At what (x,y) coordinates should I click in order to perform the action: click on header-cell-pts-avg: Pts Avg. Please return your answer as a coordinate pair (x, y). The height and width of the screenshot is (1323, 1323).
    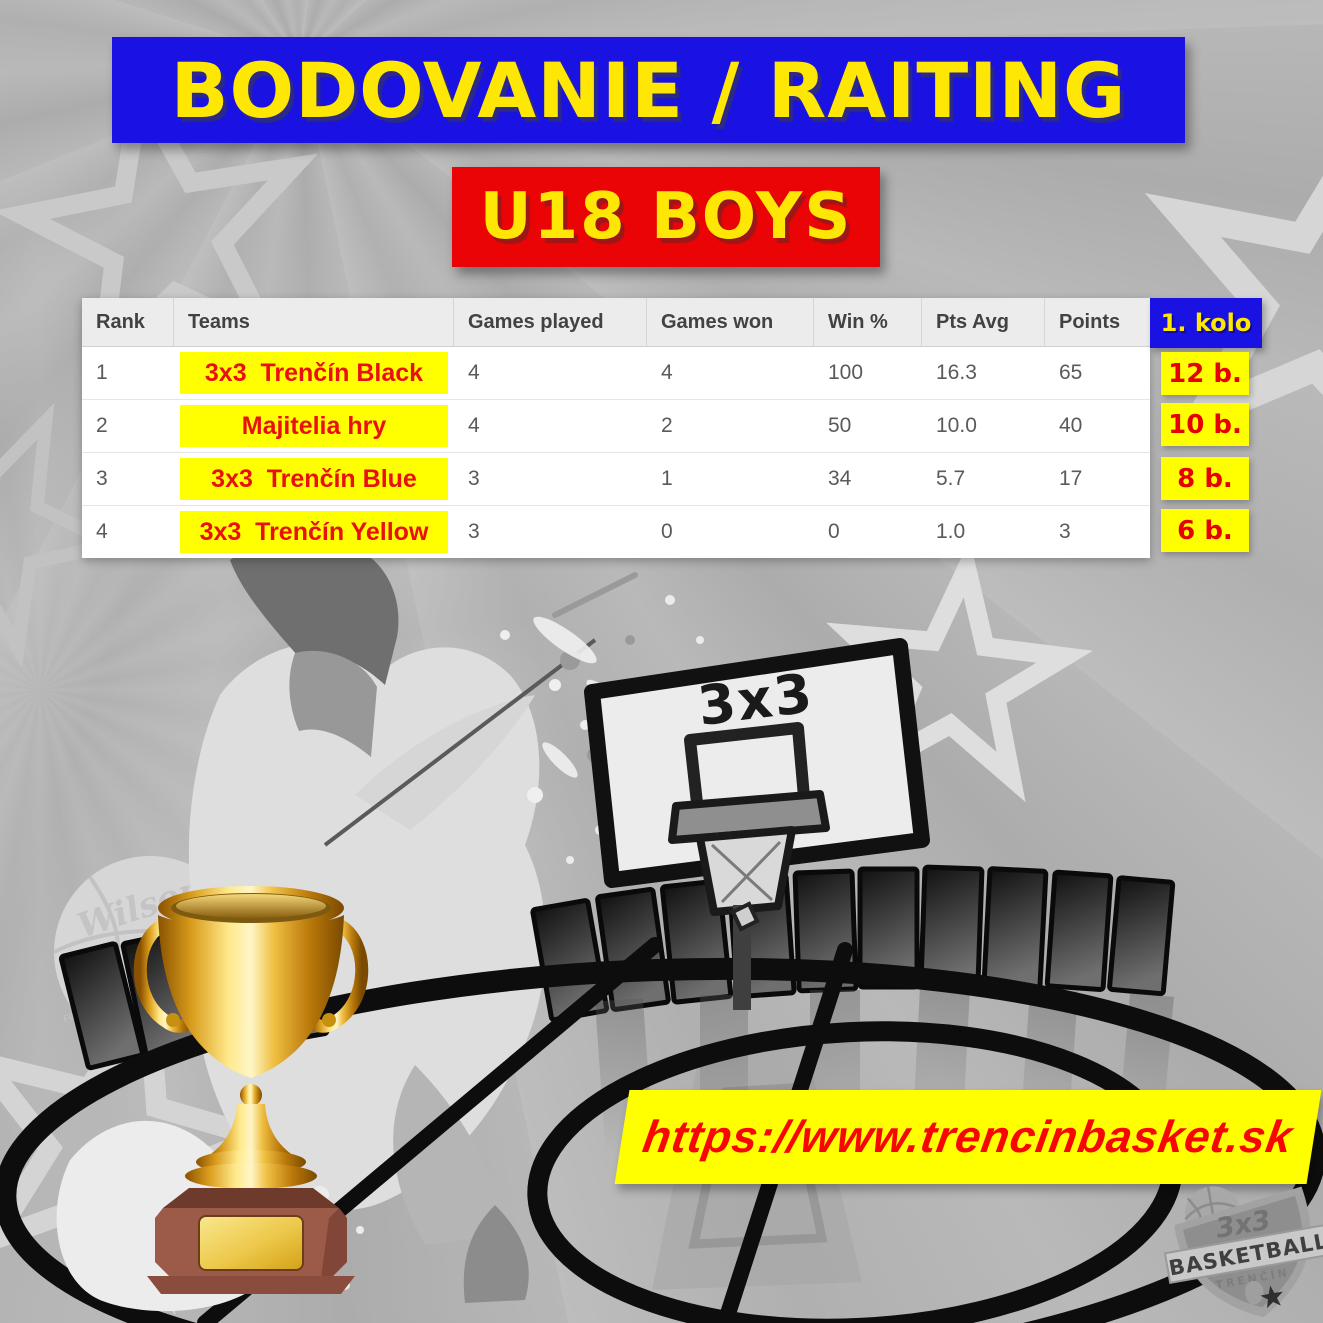
    Looking at the image, I should click on (983, 322).